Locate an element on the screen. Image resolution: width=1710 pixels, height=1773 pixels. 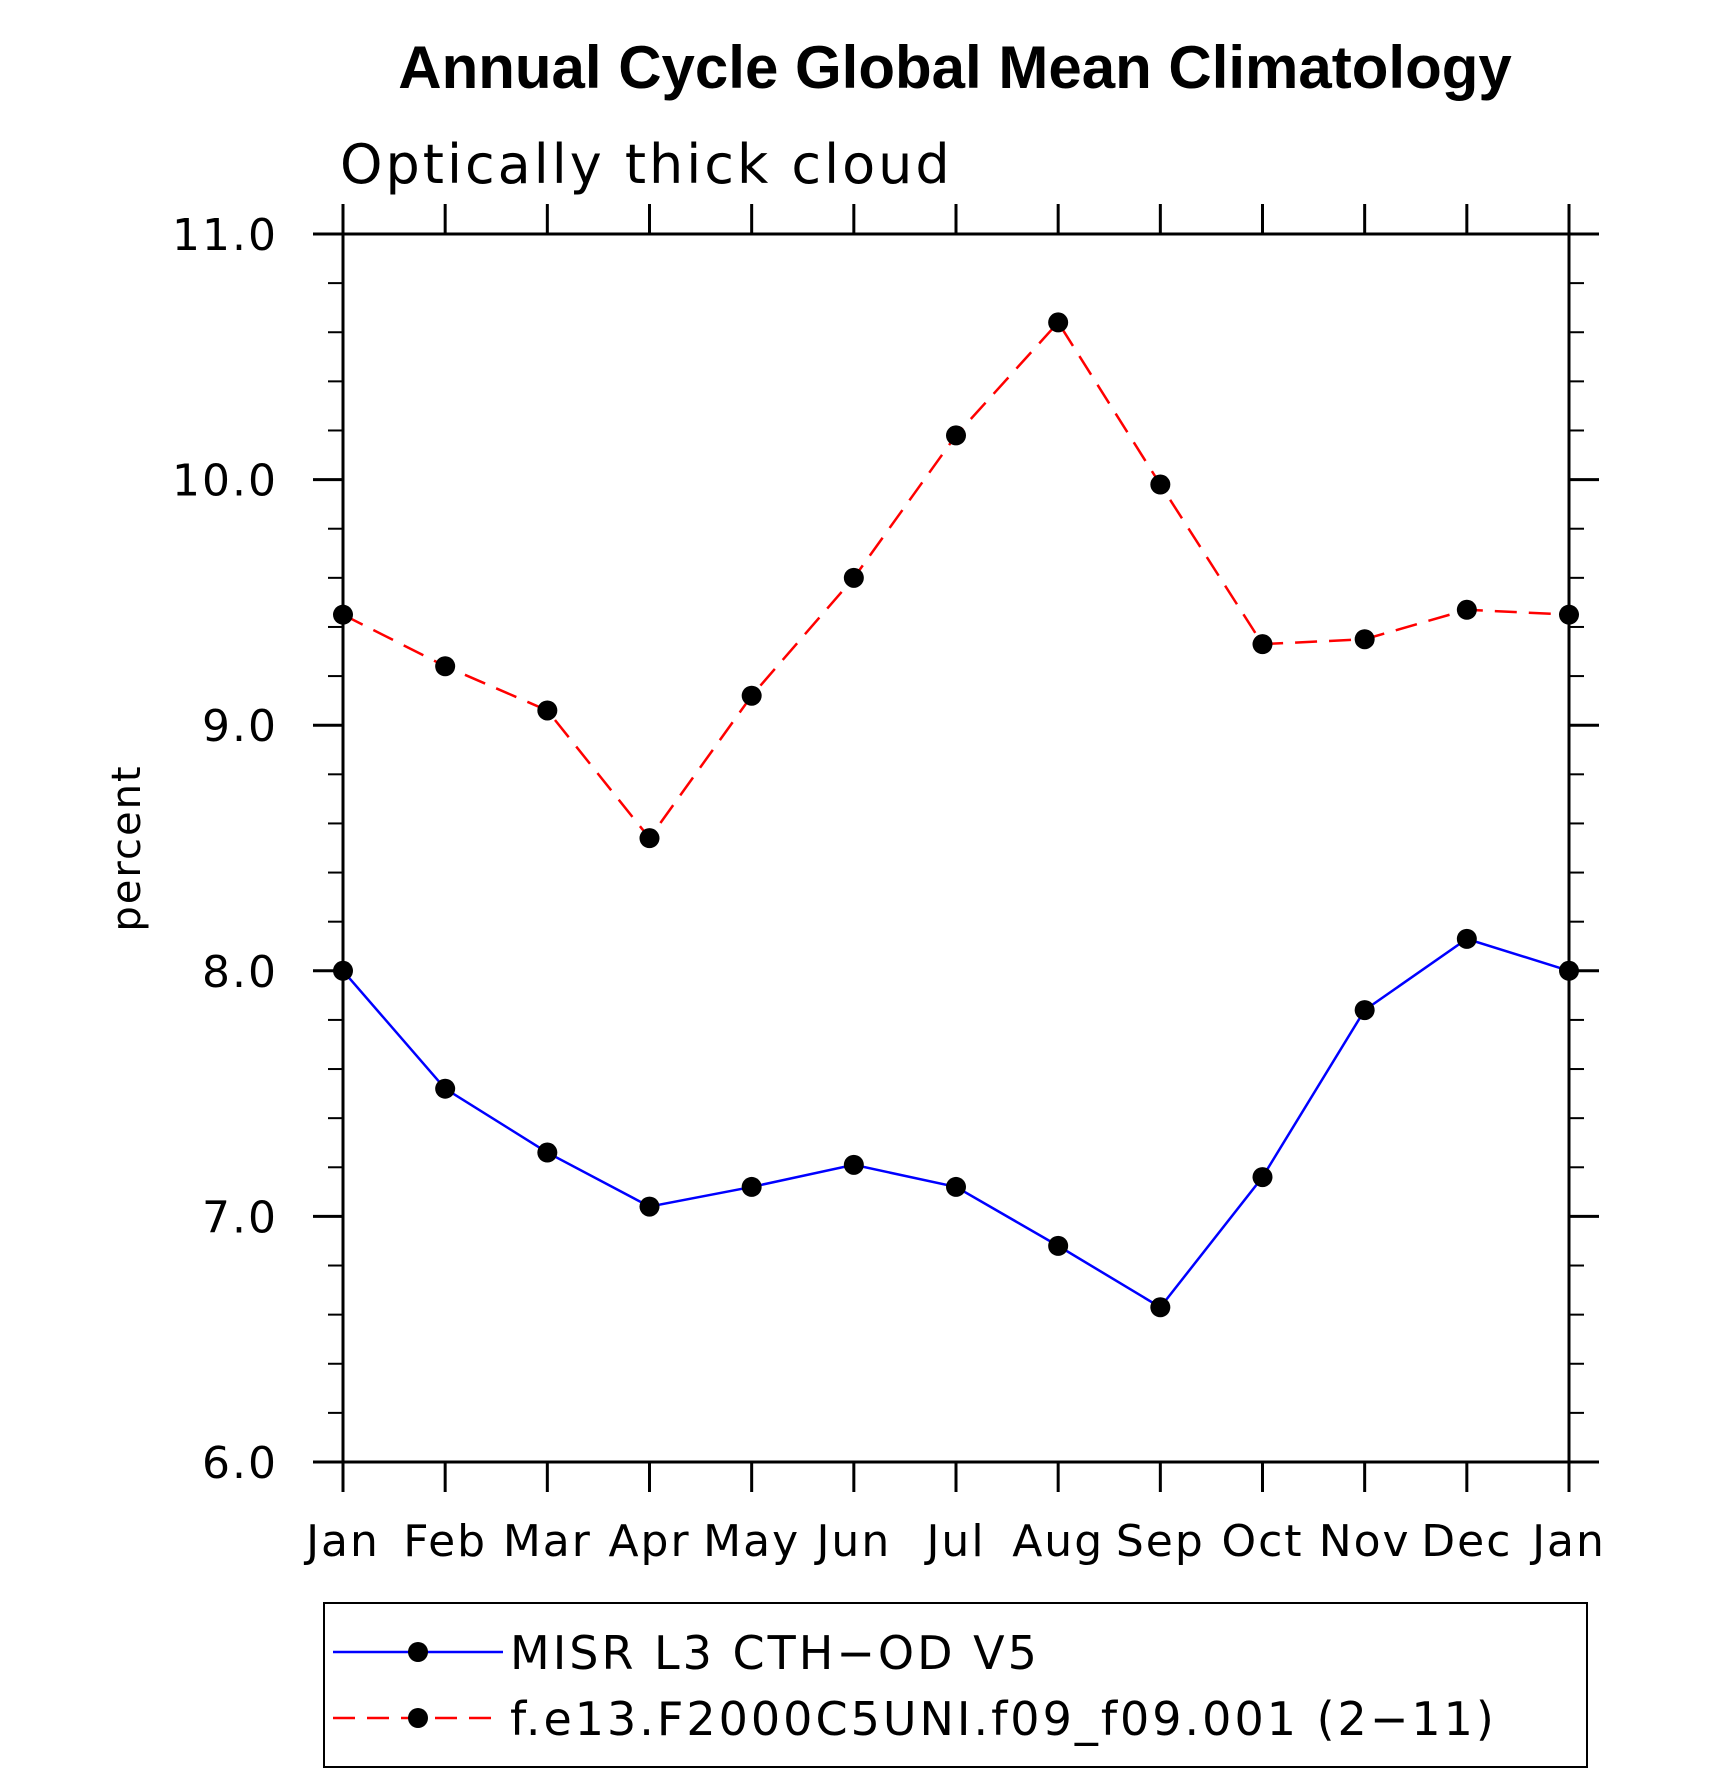
x-tick-label: Aug is located at coordinates (1058, 1541).